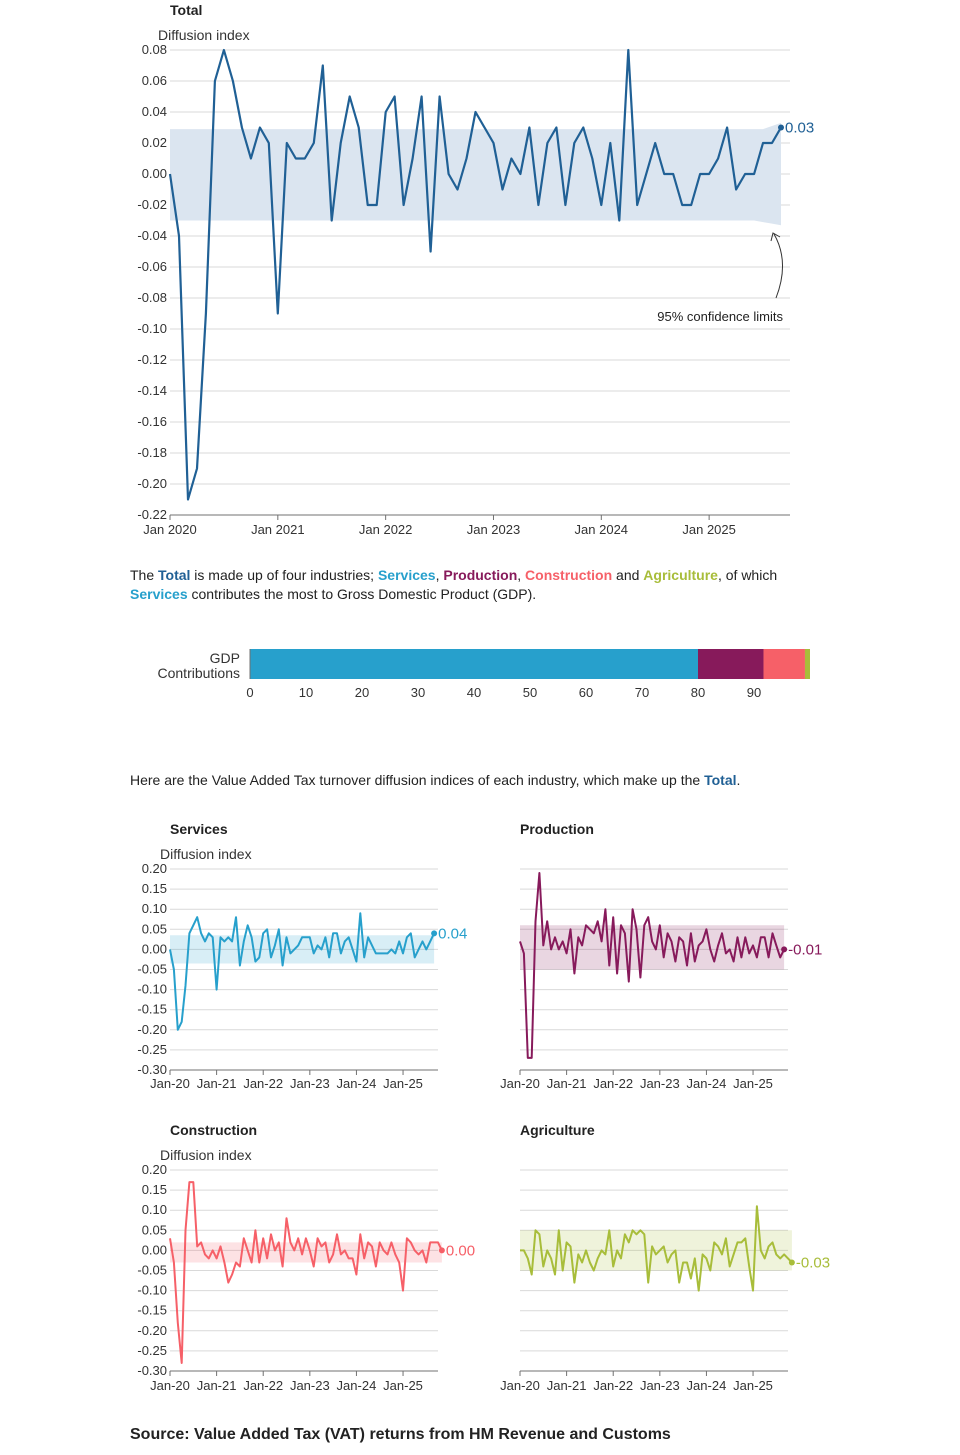 The width and height of the screenshot is (960, 1455). I want to click on construction-ytick-label: 0.10, so click(154, 1209).